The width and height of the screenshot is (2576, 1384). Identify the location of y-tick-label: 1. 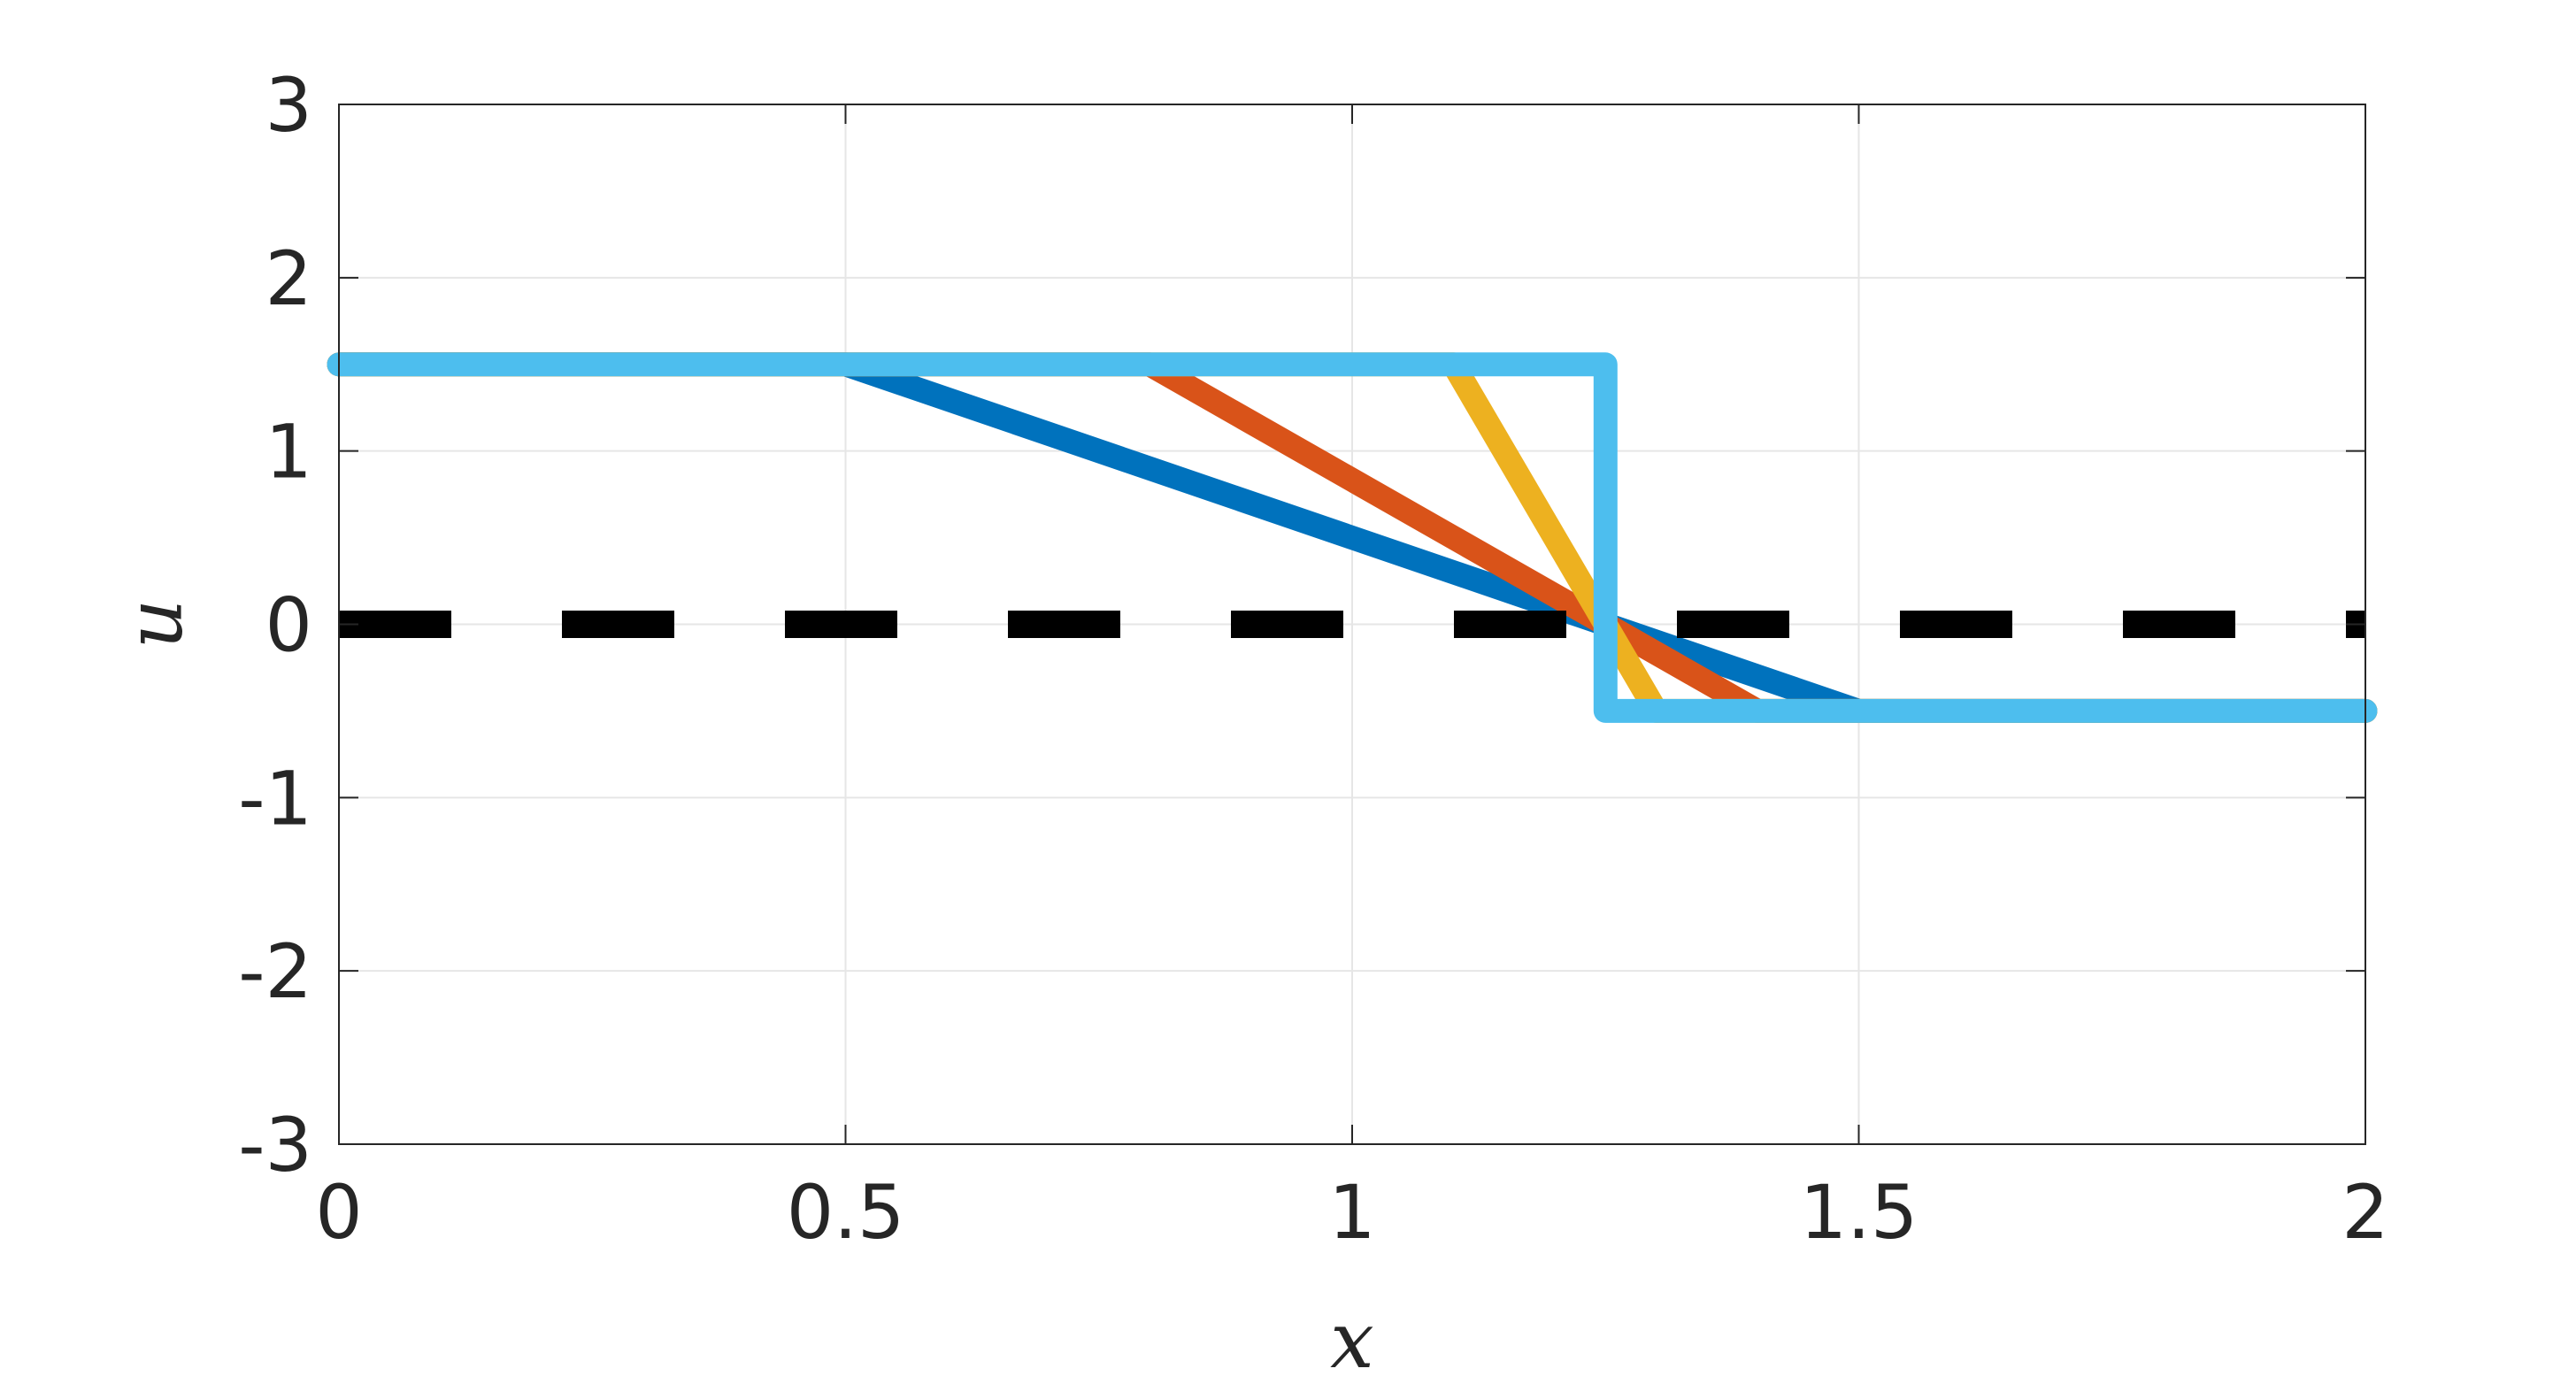
(288, 452).